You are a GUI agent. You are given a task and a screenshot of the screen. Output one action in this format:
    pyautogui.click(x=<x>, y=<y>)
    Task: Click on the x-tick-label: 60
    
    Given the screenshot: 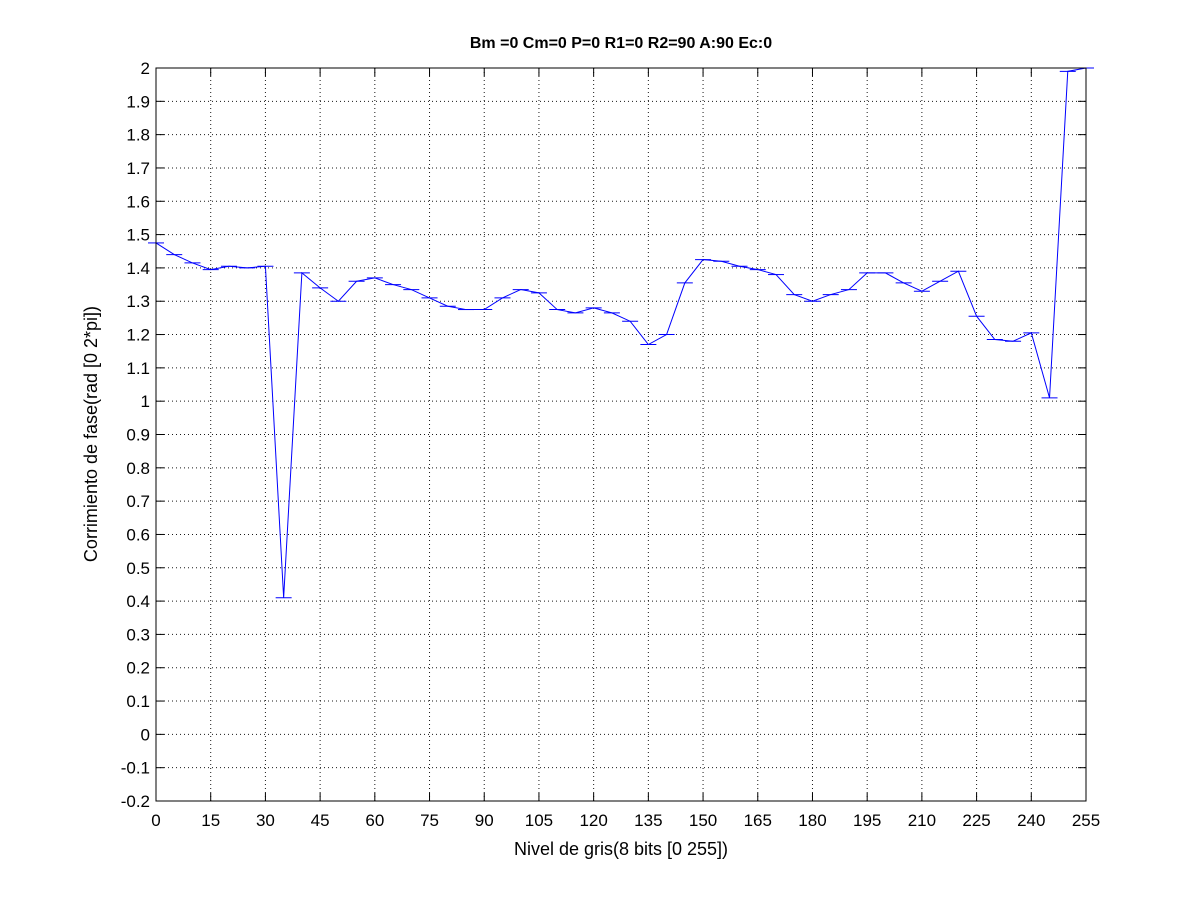 What is the action you would take?
    pyautogui.click(x=374, y=820)
    